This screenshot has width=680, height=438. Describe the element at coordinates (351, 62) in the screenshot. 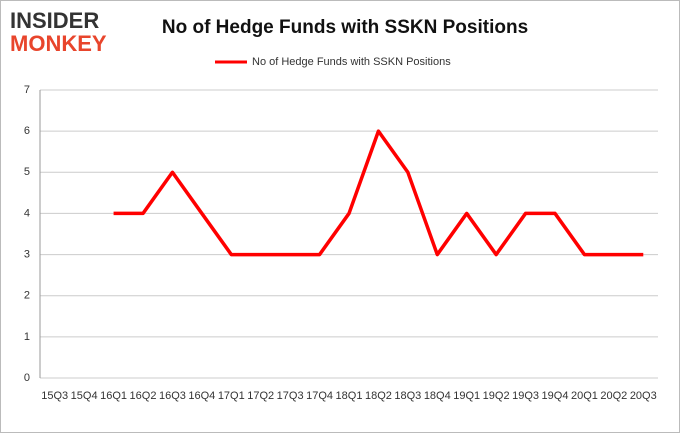

I see `legend-label: No of Hedge Funds with SSKN Positions` at that location.